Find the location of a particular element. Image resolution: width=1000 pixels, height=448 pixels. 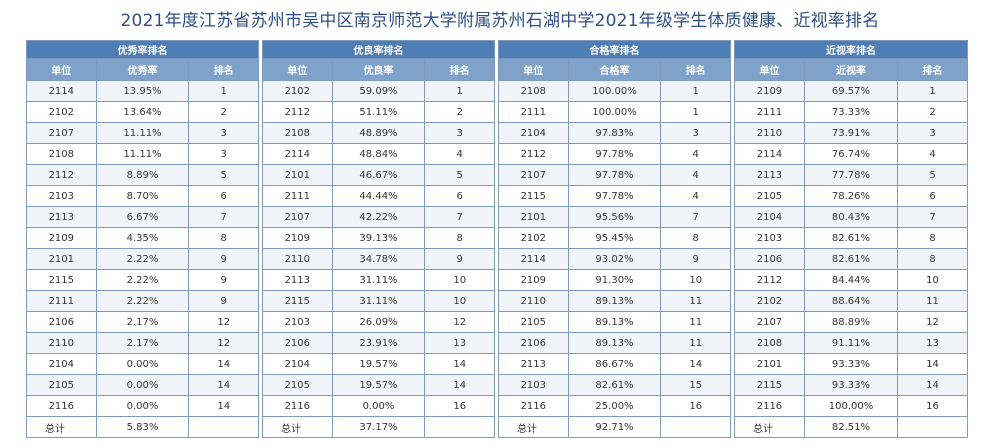

table-row: 2111 2.22% 9 is located at coordinates (142, 301).